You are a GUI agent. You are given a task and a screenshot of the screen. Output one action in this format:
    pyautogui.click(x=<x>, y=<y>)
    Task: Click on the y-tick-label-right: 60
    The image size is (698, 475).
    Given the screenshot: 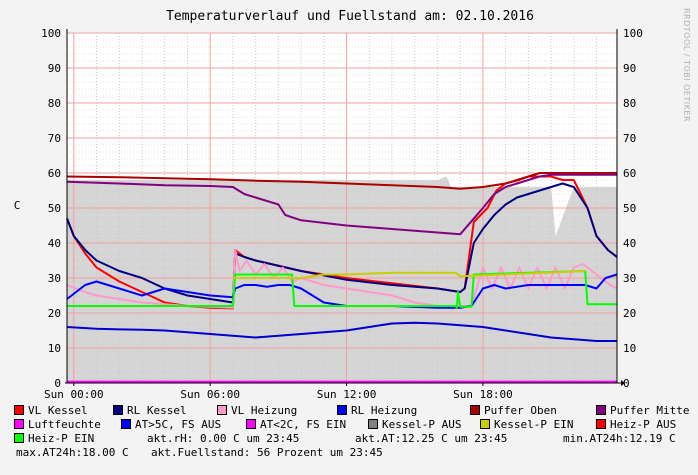 What is the action you would take?
    pyautogui.click(x=629, y=173)
    